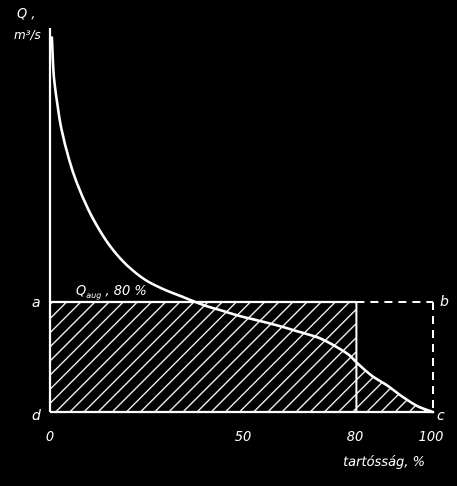  I want to click on reference-level-label-suffix: , 80 %, so click(123, 291).